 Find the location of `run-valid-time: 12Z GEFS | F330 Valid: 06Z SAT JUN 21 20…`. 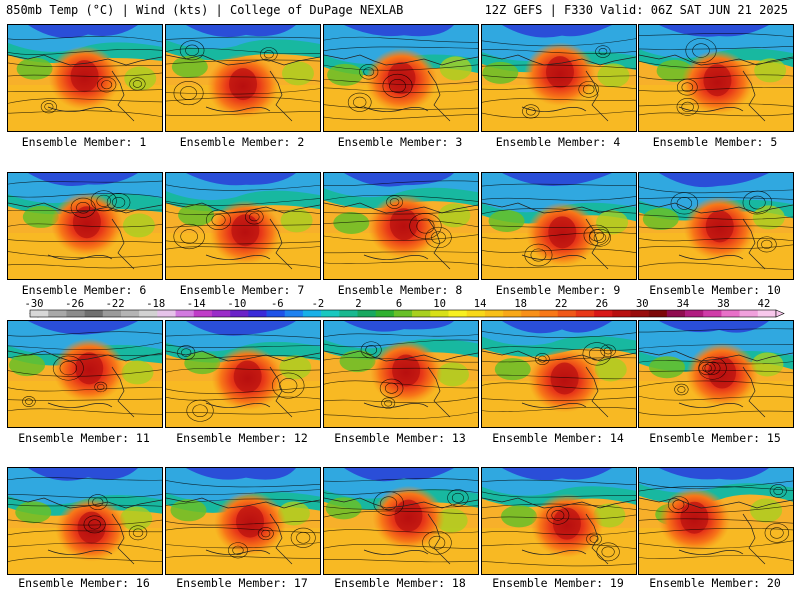

run-valid-time: 12Z GEFS | F330 Valid: 06Z SAT JUN 21 20… is located at coordinates (636, 10).